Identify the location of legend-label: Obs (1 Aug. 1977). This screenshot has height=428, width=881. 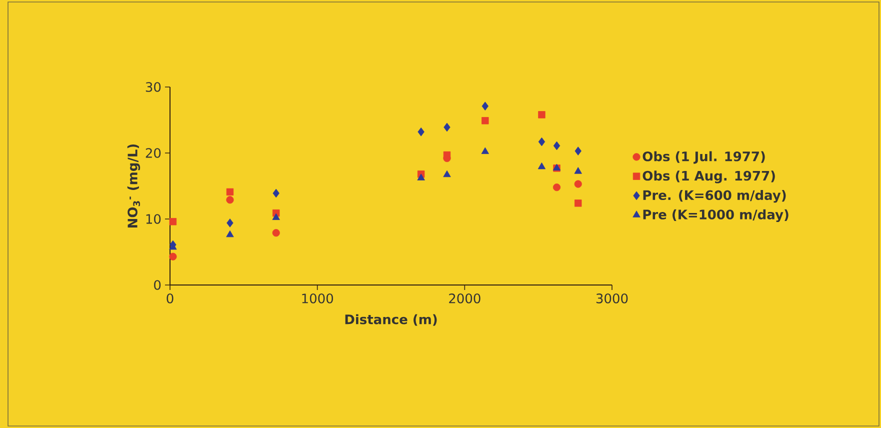
(708, 177).